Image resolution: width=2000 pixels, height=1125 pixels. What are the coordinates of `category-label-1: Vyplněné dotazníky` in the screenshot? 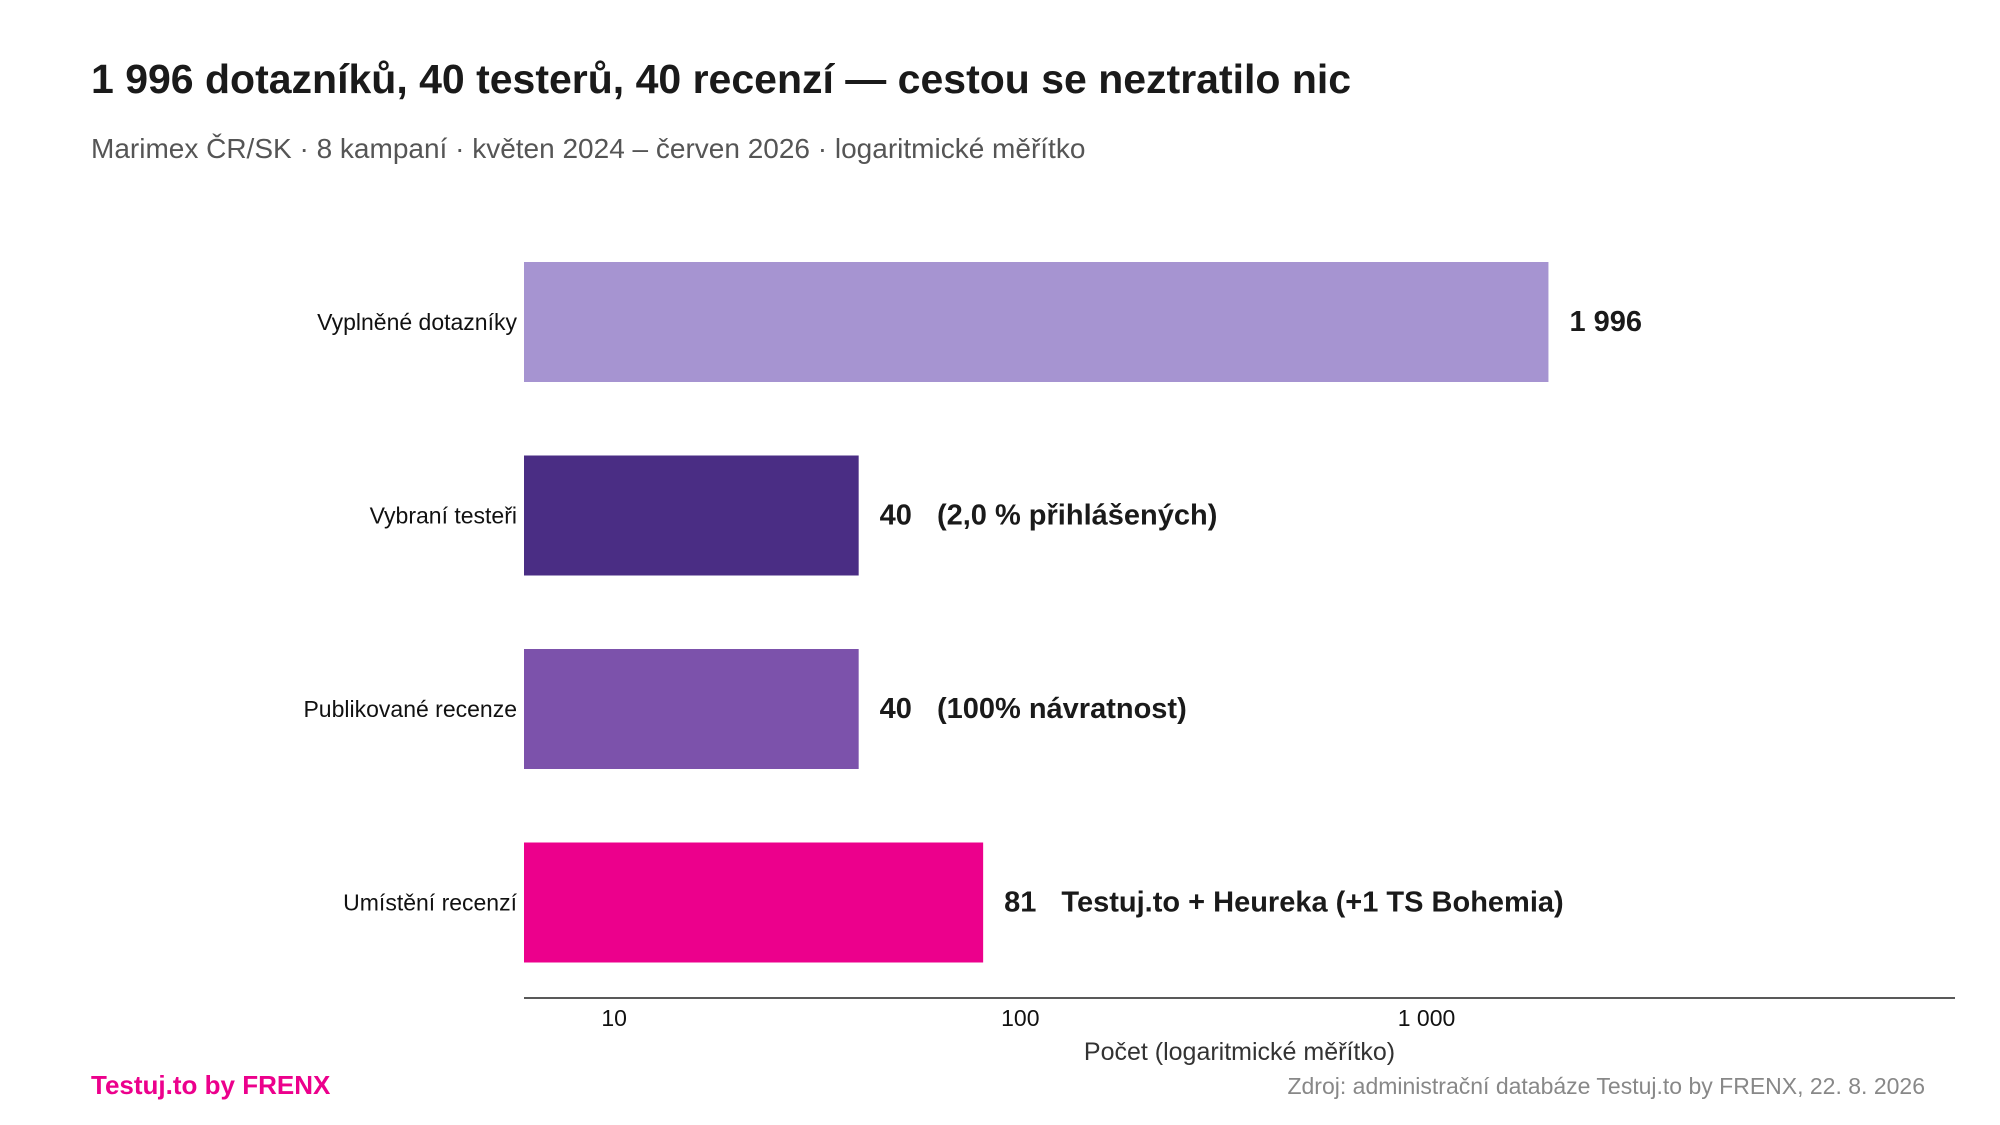 It's located at (417, 322).